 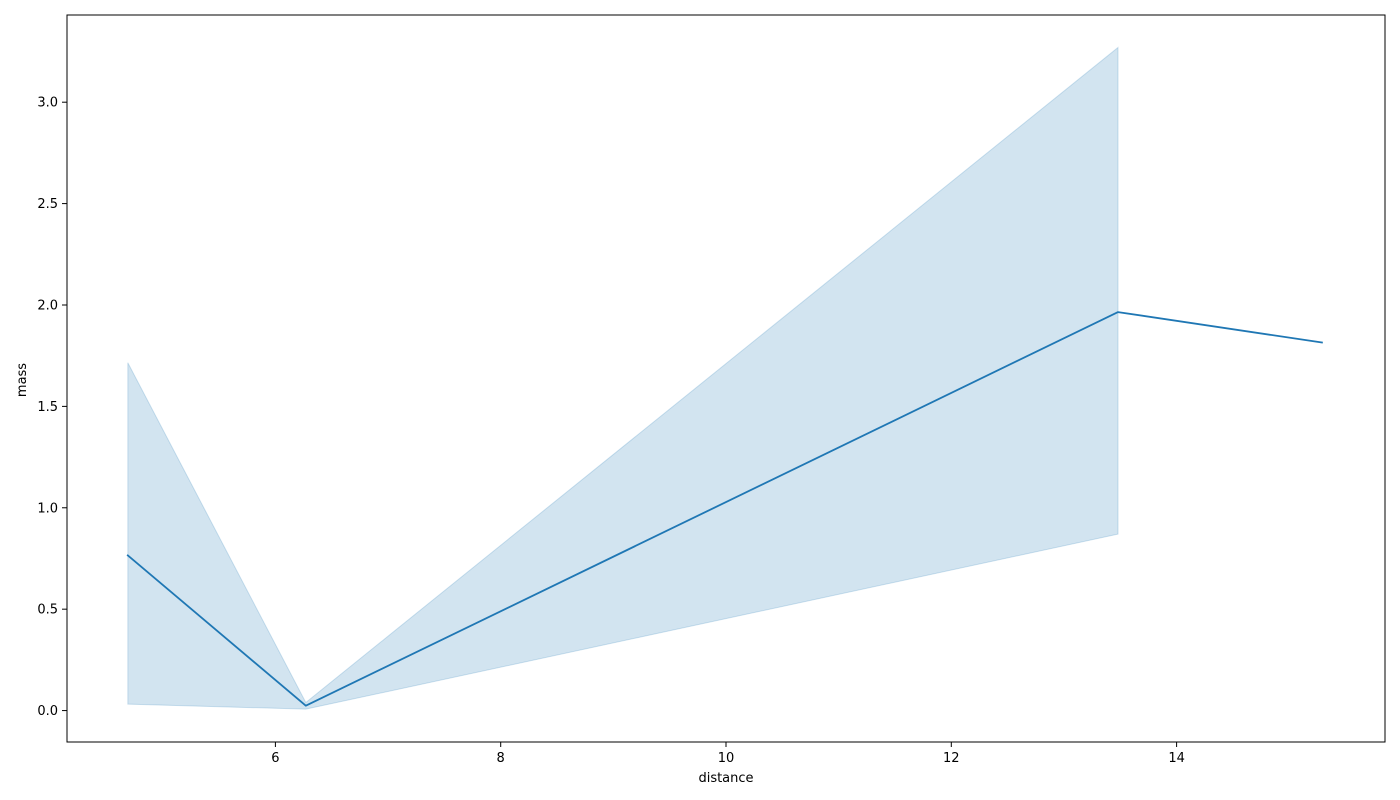 What do you see at coordinates (725, 778) in the screenshot?
I see `x-axis-label: distance` at bounding box center [725, 778].